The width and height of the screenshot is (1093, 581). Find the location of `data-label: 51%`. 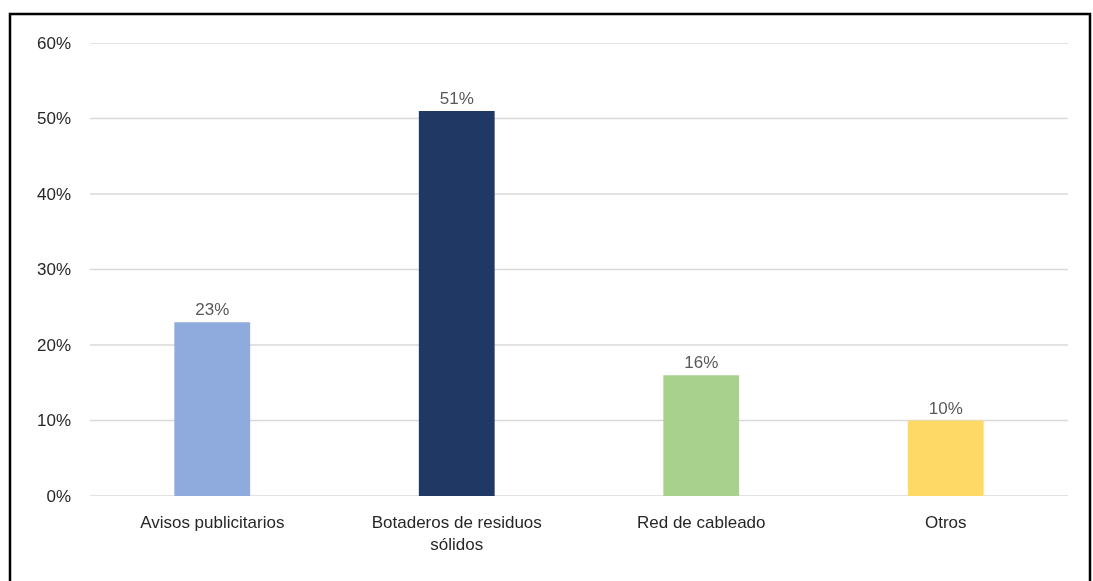

data-label: 51% is located at coordinates (456, 98).